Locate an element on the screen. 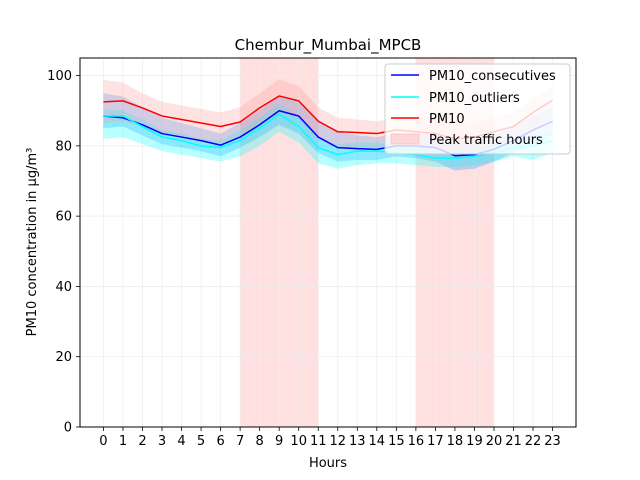  legend-label-pm10-outliers: PM10_outliers is located at coordinates (474, 98).